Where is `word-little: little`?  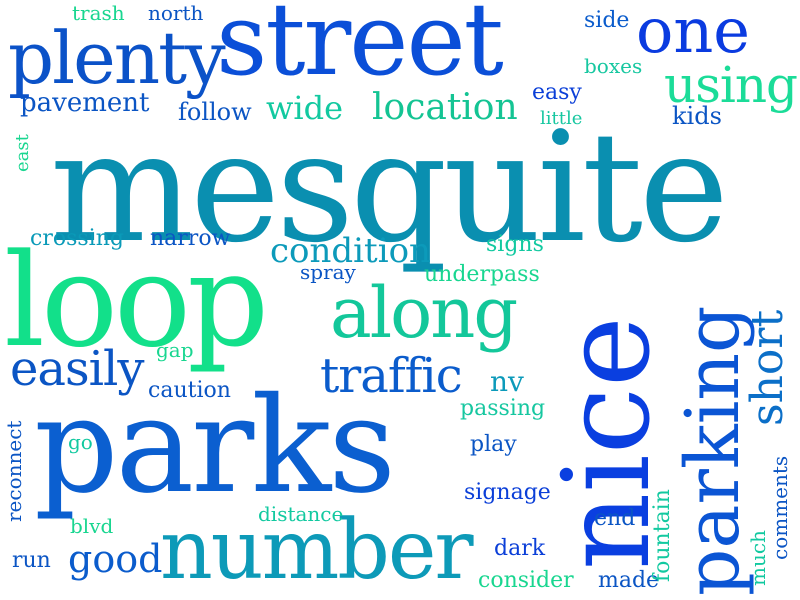 word-little: little is located at coordinates (561, 118).